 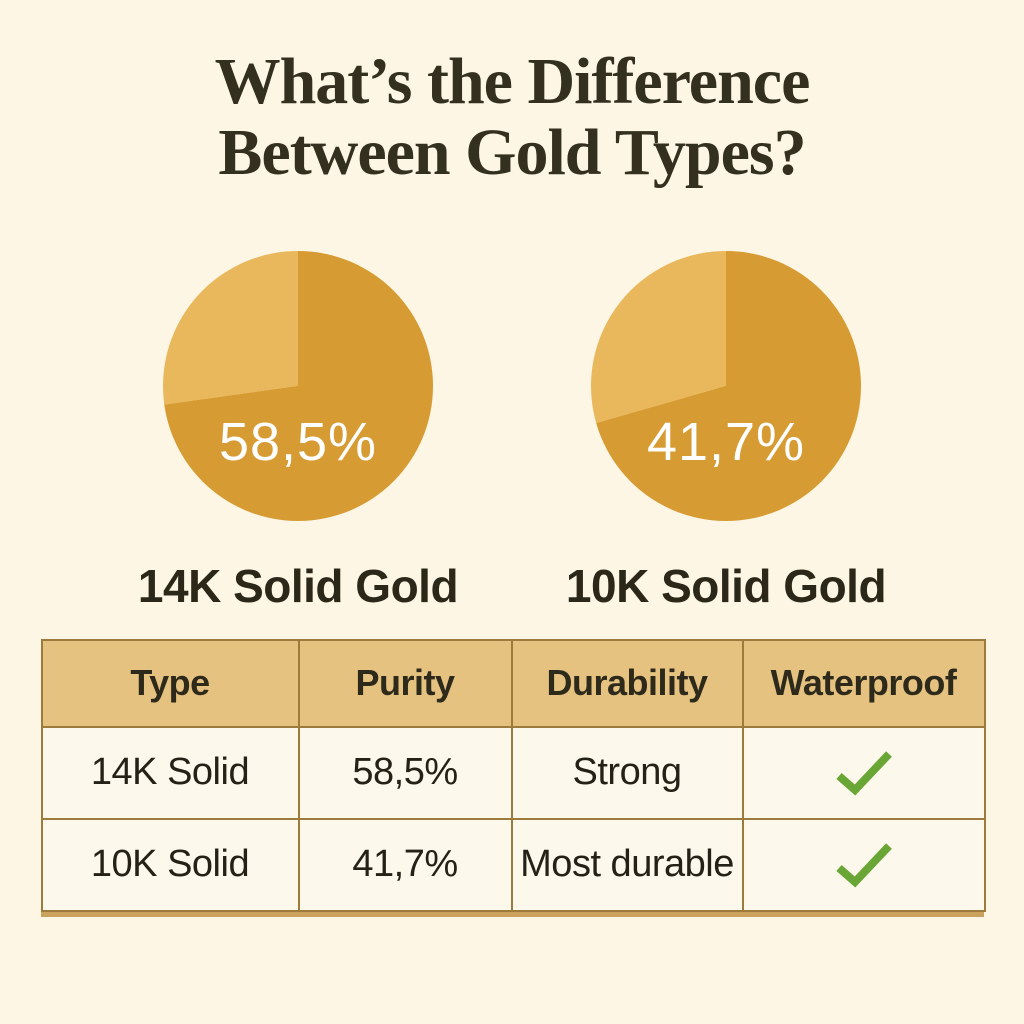 I want to click on cell-durability-10k: Most durable, so click(x=627, y=864).